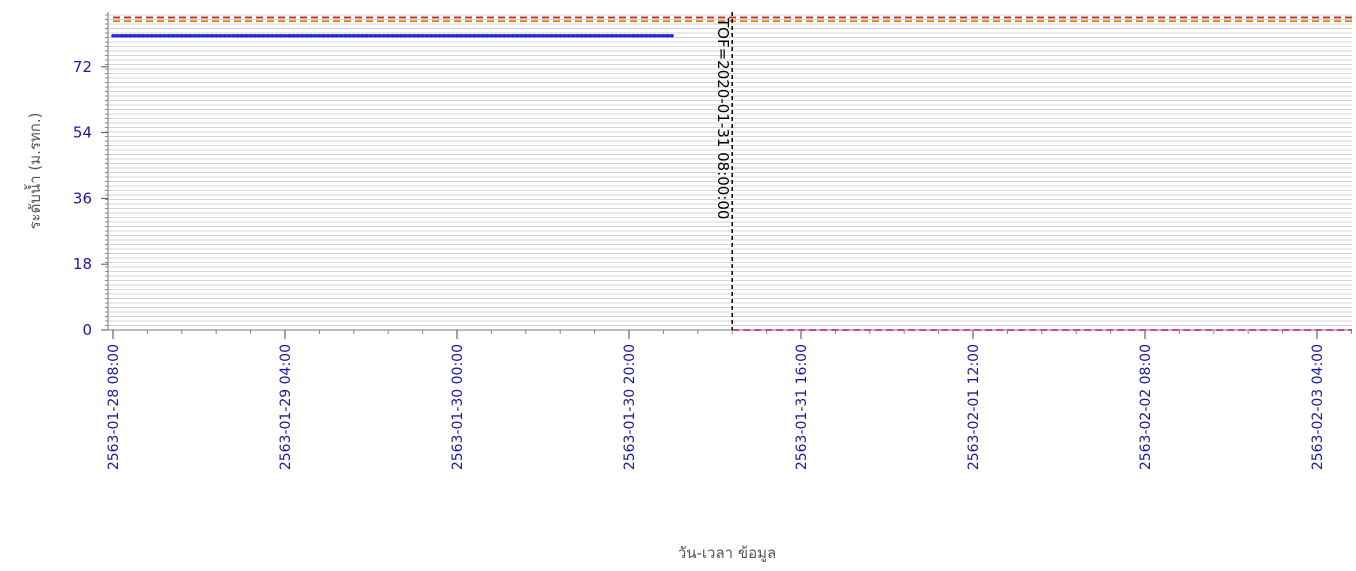 Image resolution: width=1356 pixels, height=571 pixels. Describe the element at coordinates (82, 198) in the screenshot. I see `y-tick-label: 36` at that location.